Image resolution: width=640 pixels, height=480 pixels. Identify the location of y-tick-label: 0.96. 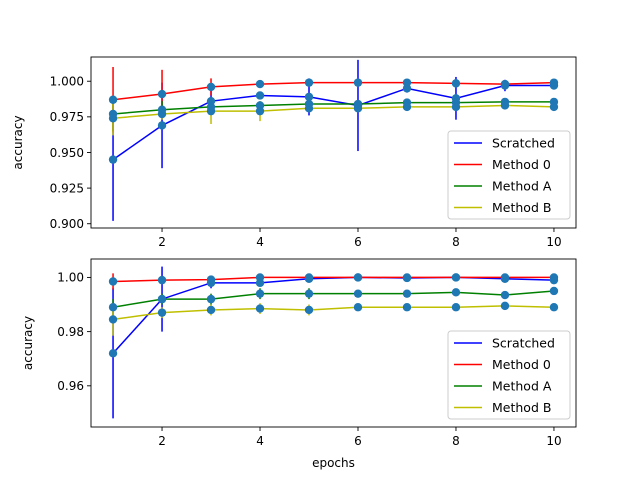
(70, 386).